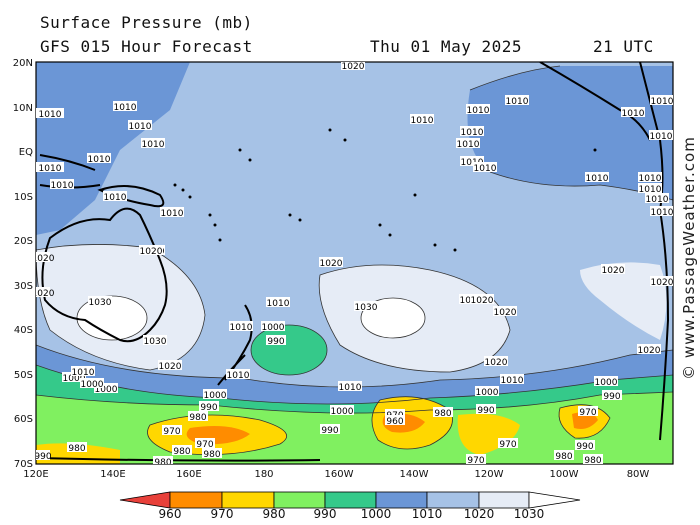  Describe the element at coordinates (26, 152) in the screenshot. I see `lat-label: EQ` at that location.